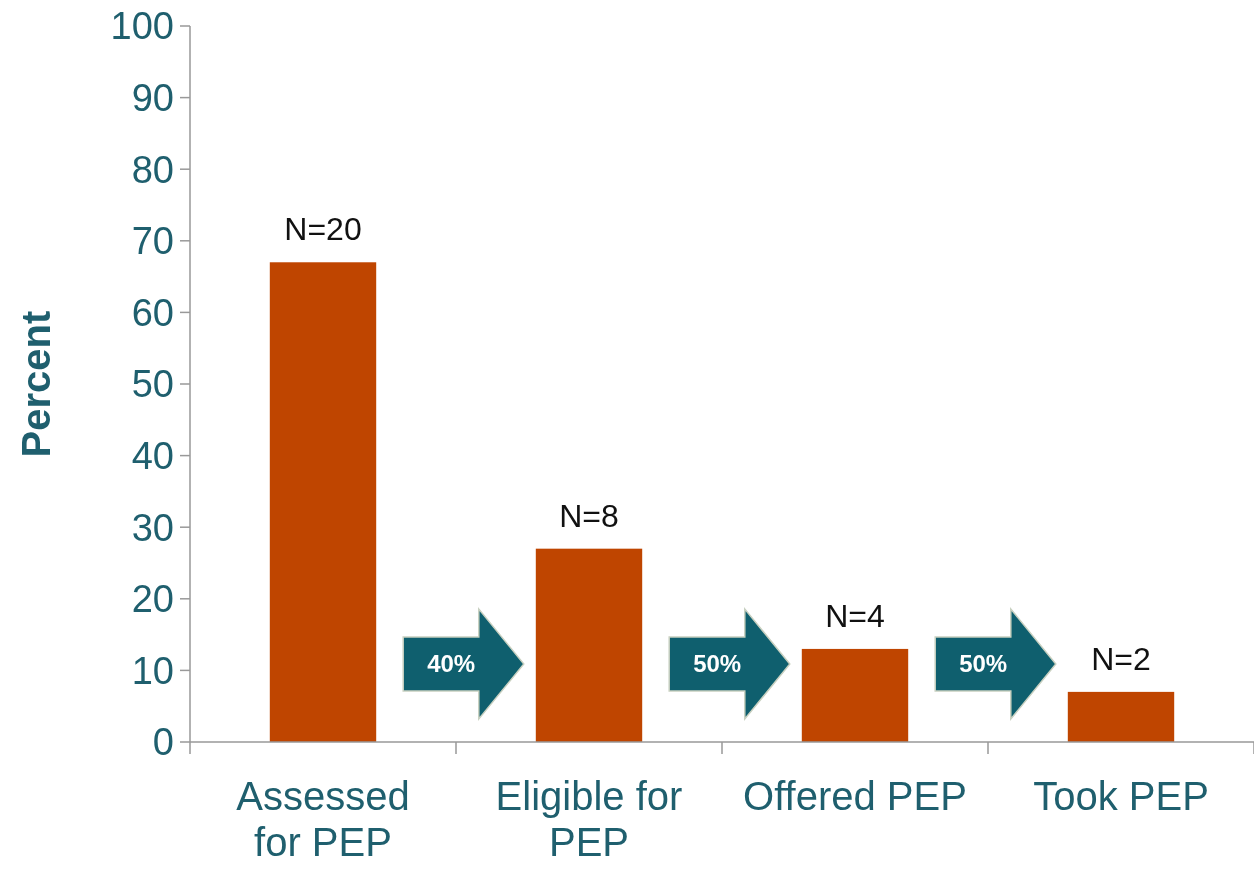 Image resolution: width=1254 pixels, height=873 pixels. Describe the element at coordinates (589, 819) in the screenshot. I see `x-tick-label: Eligible for PEP` at that location.